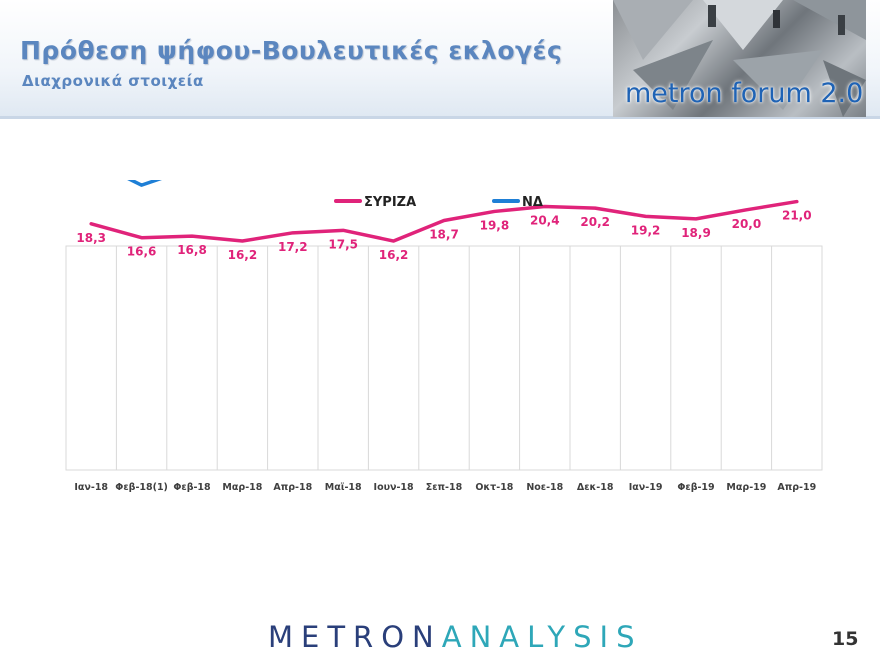 Image resolution: width=880 pixels, height=660 pixels. What do you see at coordinates (440, 117) in the screenshot?
I see `header-divider` at bounding box center [440, 117].